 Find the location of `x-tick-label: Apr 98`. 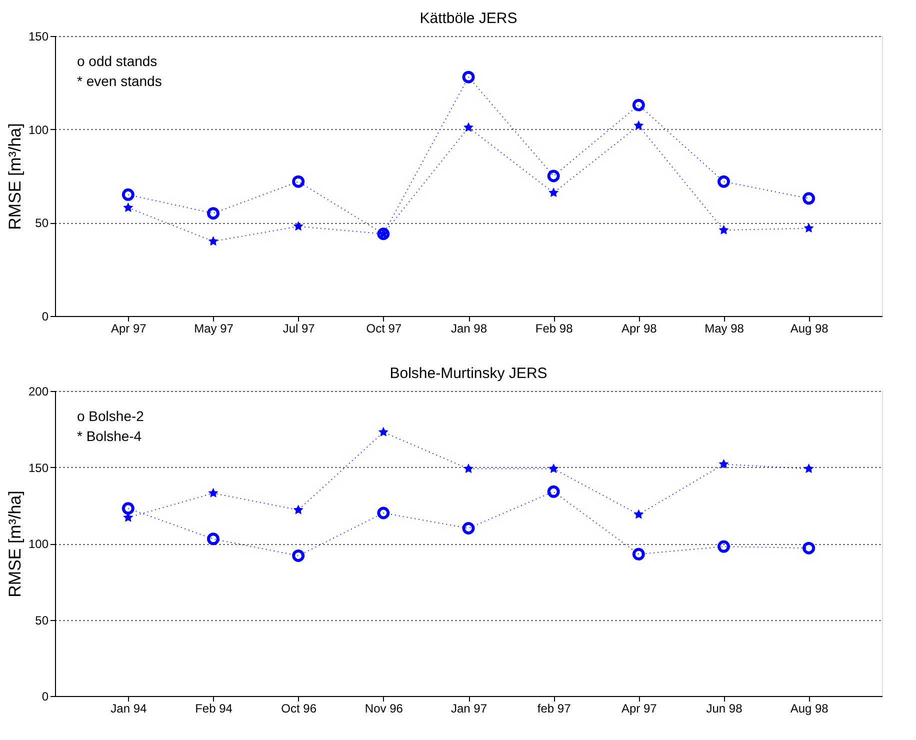

x-tick-label: Apr 98 is located at coordinates (639, 329).